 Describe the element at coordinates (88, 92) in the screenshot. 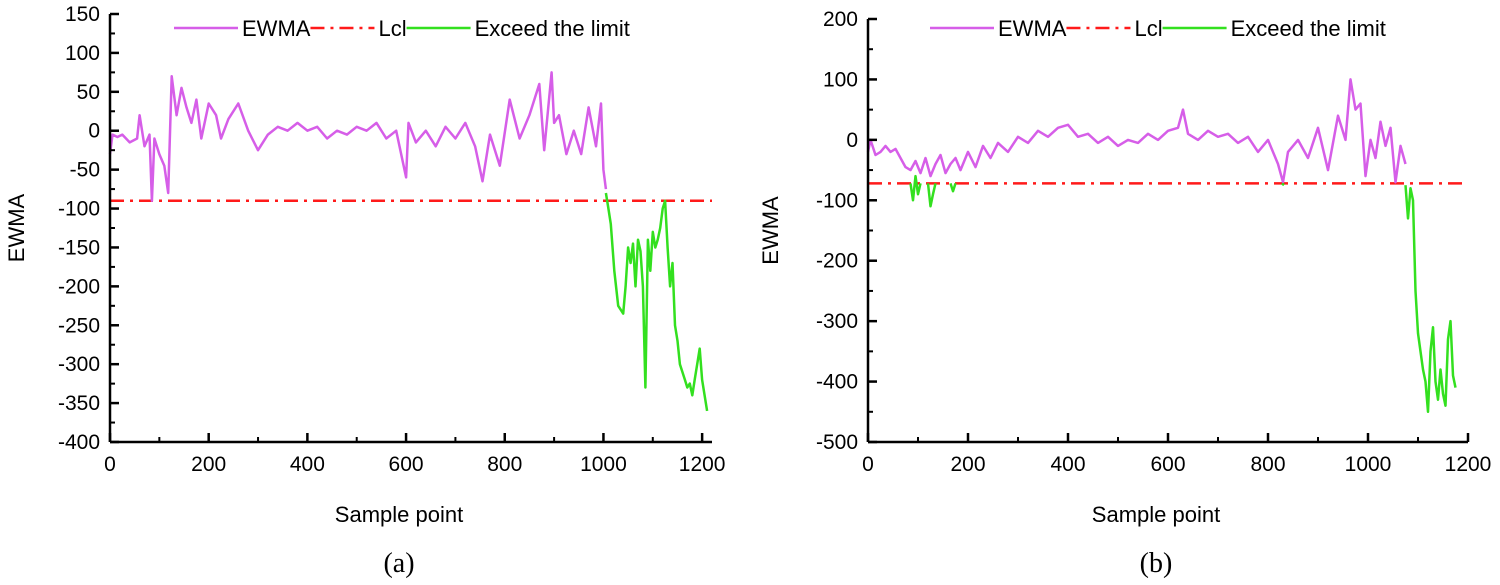

I see `y-tick-label: 50` at that location.